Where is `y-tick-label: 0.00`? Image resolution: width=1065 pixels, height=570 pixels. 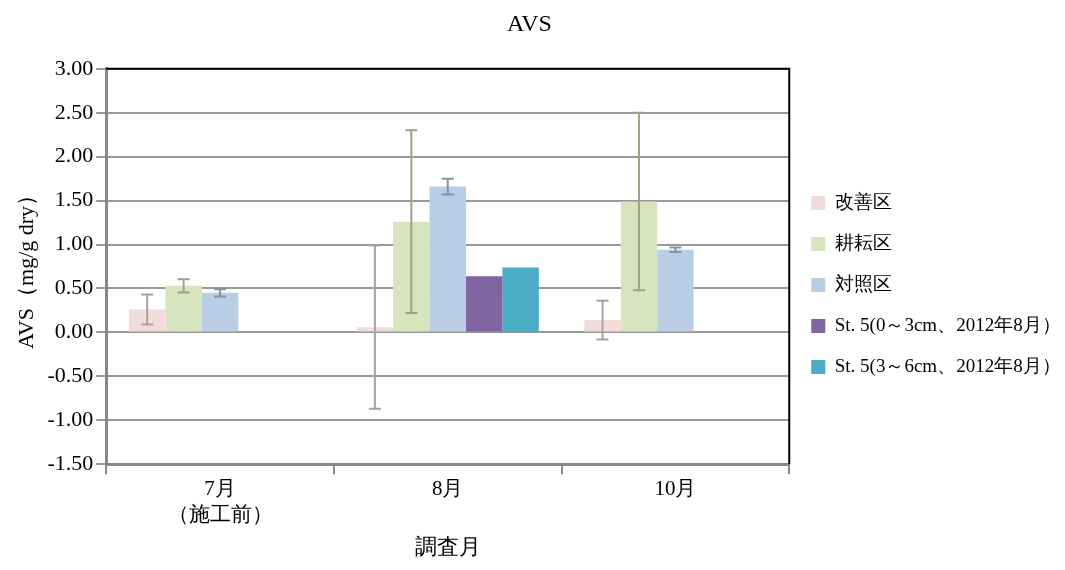 y-tick-label: 0.00 is located at coordinates (74, 331).